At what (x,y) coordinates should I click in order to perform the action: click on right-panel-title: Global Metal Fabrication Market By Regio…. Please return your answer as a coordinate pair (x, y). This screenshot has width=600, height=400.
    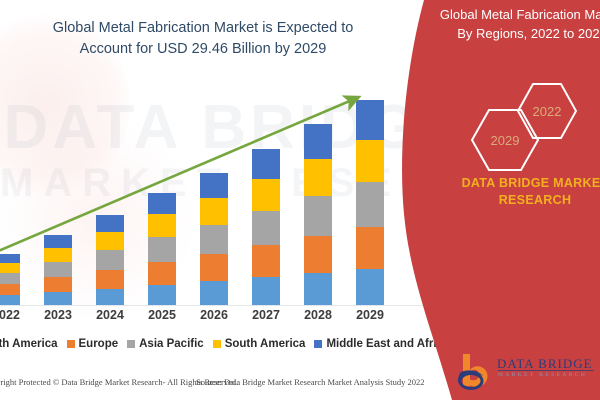
    Looking at the image, I should click on (516, 24).